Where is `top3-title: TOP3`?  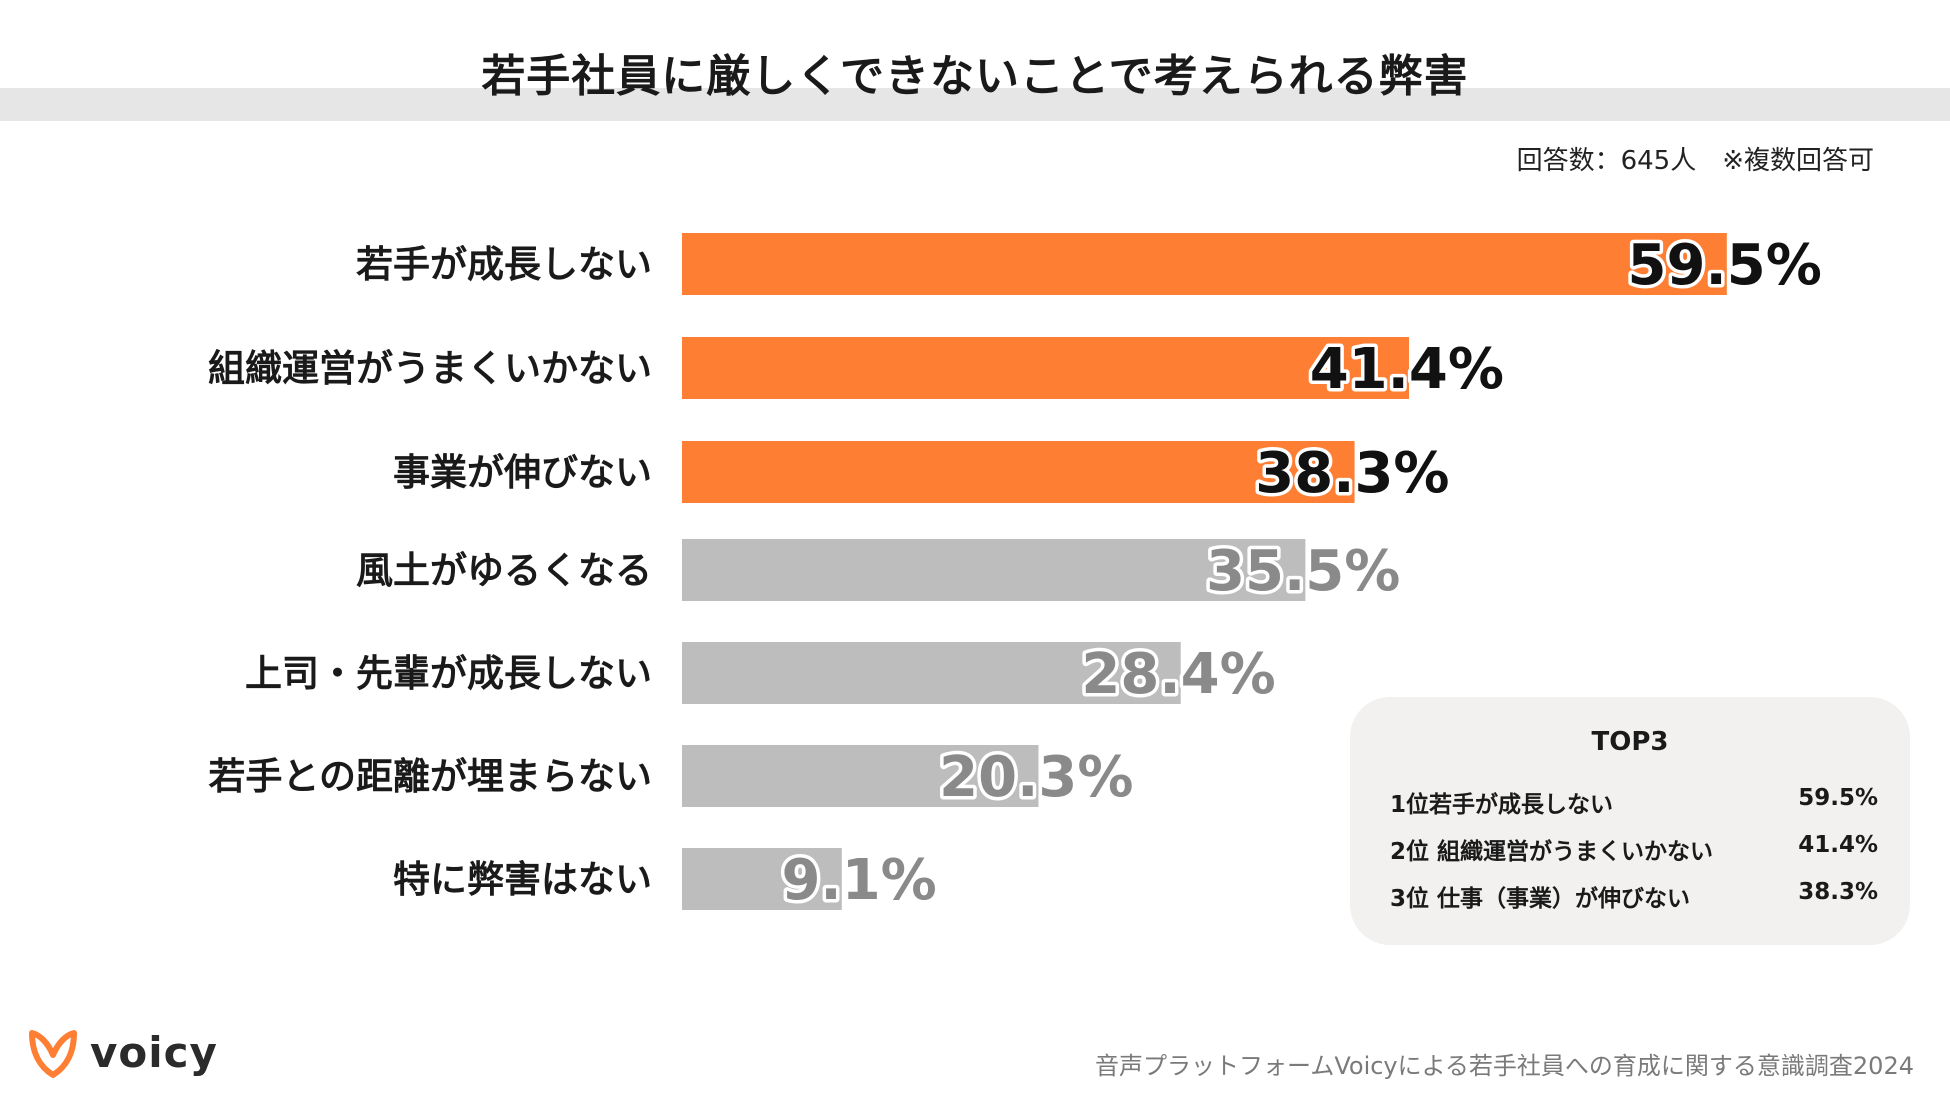 top3-title: TOP3 is located at coordinates (1630, 742).